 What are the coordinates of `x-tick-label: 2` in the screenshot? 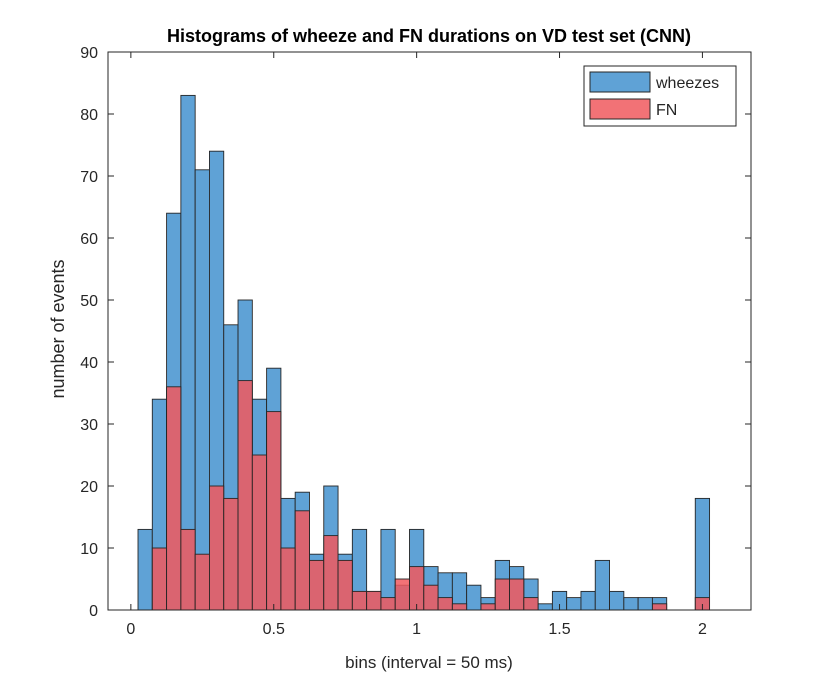 It's located at (702, 629).